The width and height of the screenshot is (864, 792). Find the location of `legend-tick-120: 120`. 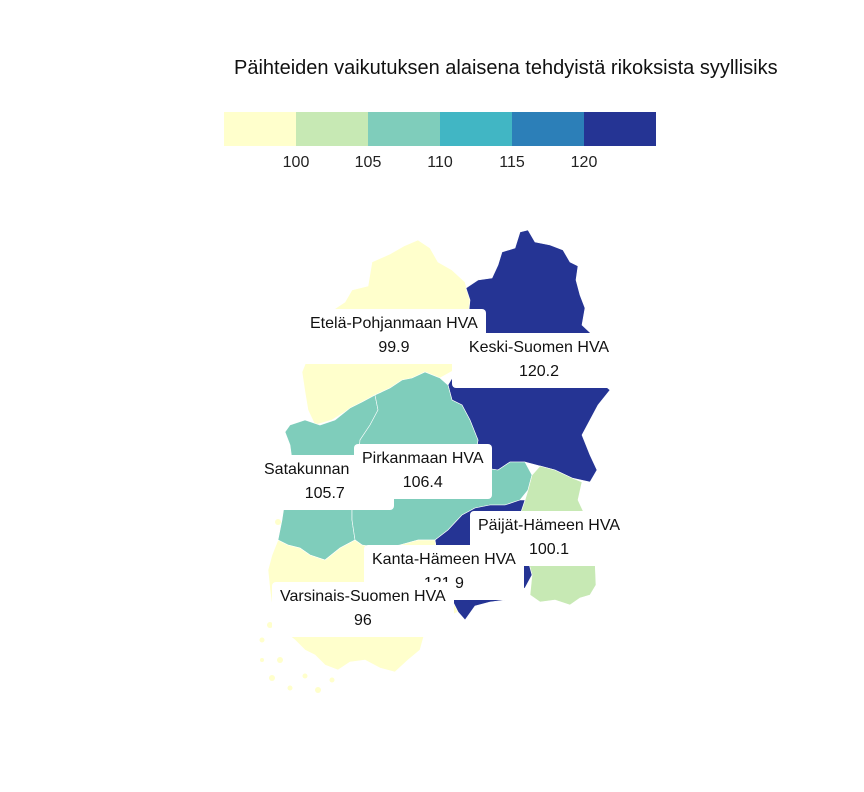

legend-tick-120: 120 is located at coordinates (584, 162).